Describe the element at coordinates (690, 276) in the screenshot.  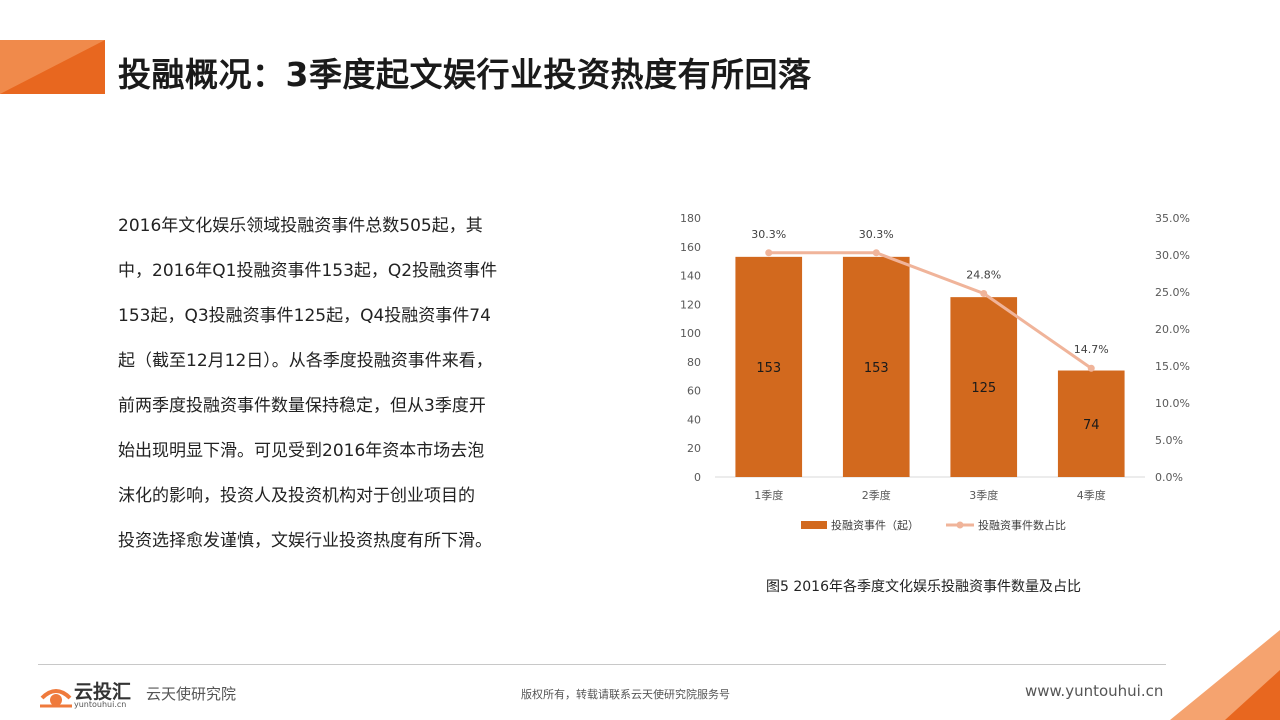
I see `y-left-tick-label: 140` at that location.